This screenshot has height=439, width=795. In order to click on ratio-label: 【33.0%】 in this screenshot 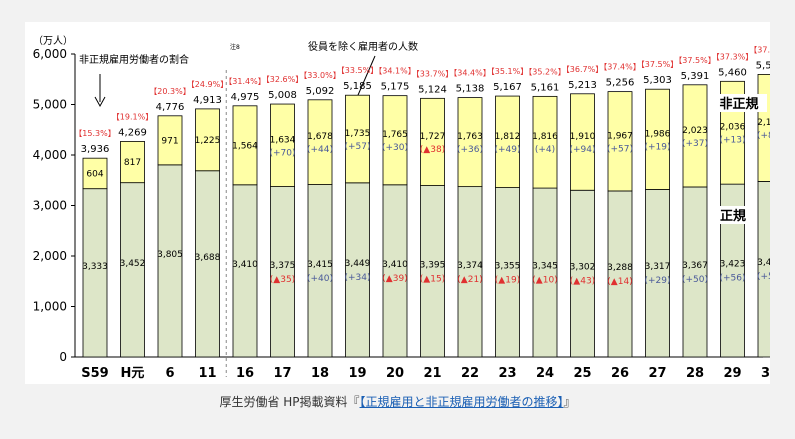, I will do `click(319, 75)`.